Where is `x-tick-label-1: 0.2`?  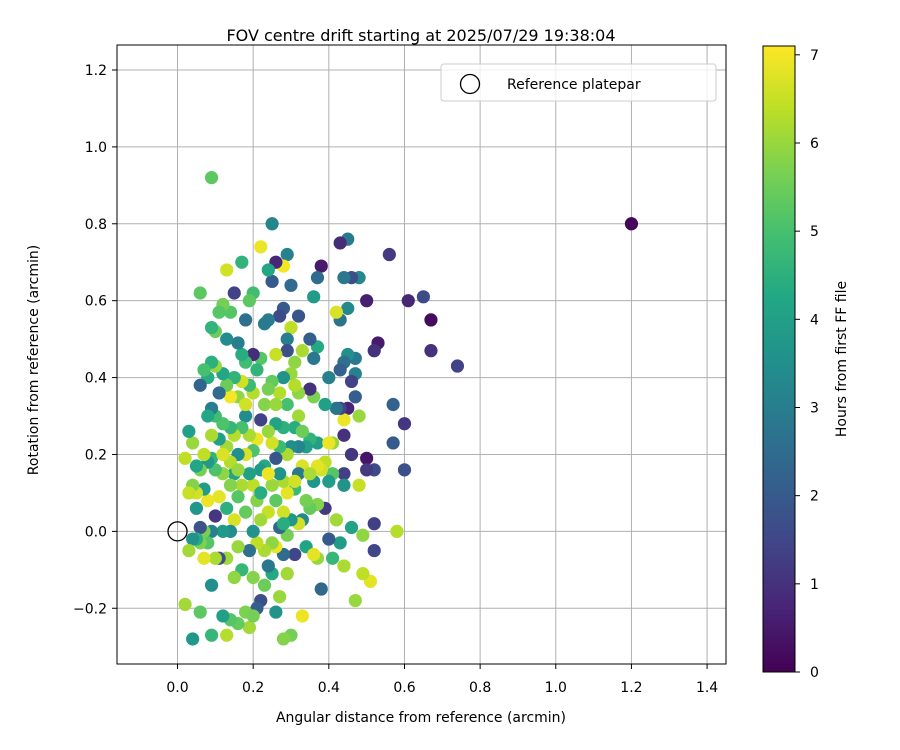
x-tick-label-1: 0.2 is located at coordinates (253, 688).